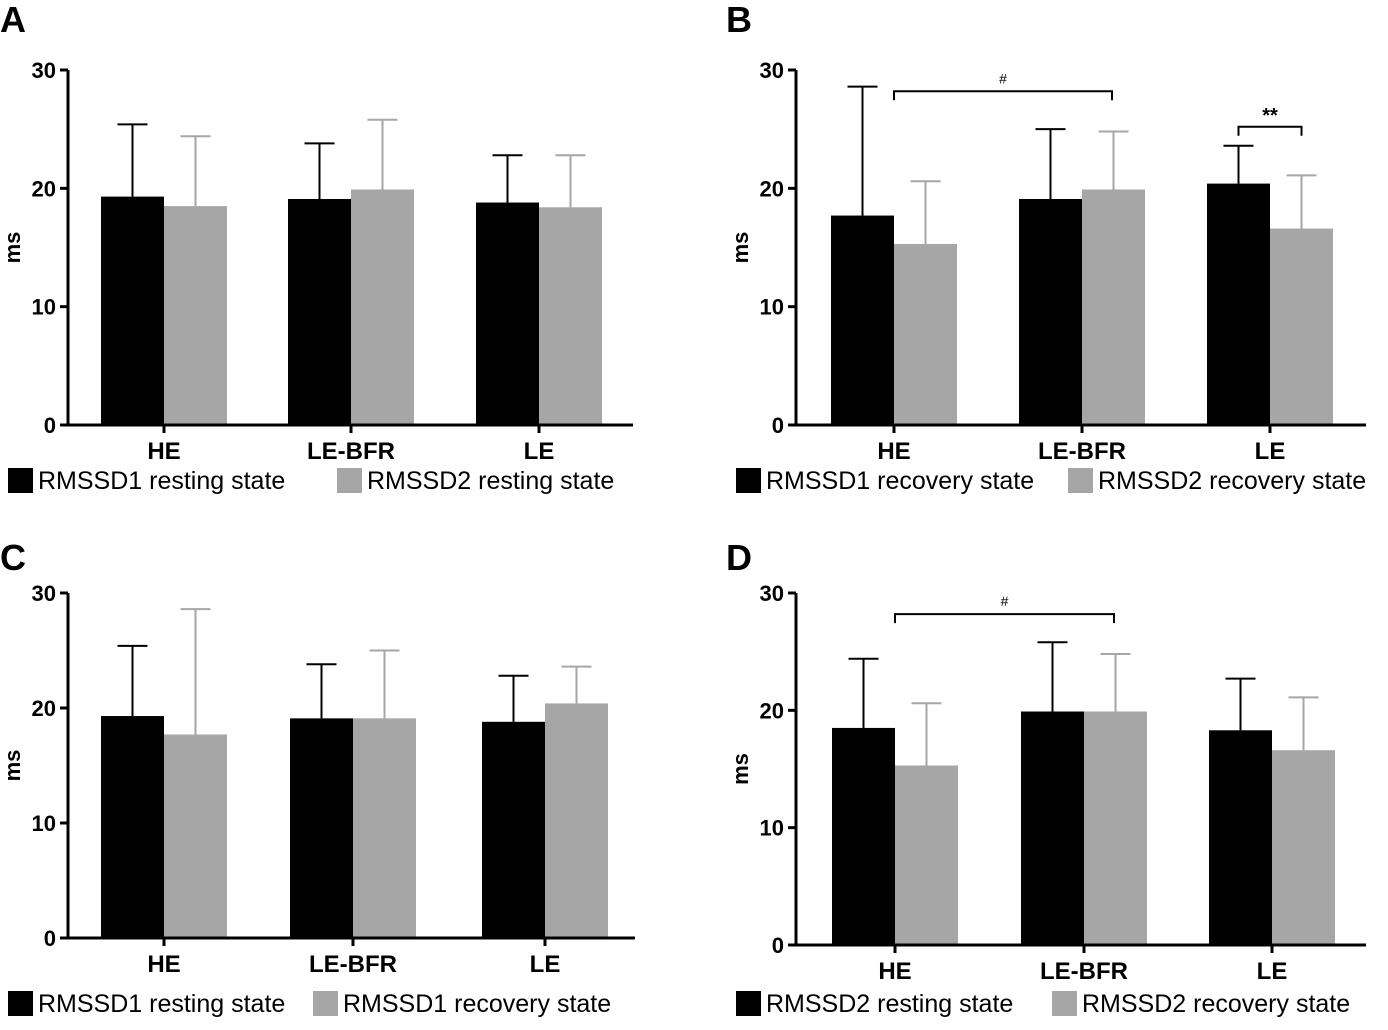 The image size is (1388, 1030). Describe the element at coordinates (1270, 116) in the screenshot. I see `significance-label: **` at that location.